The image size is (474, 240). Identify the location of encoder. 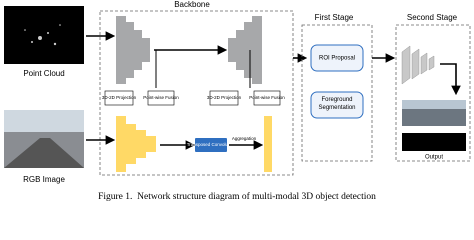
(133, 50).